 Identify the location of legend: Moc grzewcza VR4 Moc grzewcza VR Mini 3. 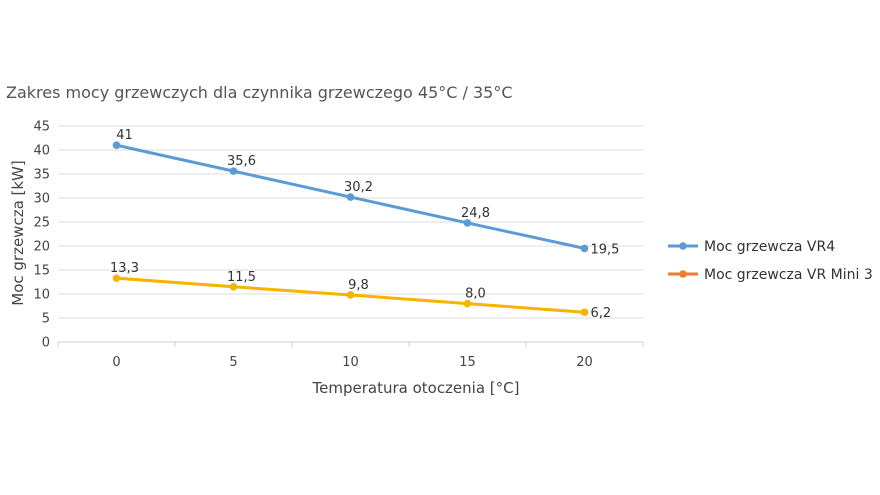
(770, 261).